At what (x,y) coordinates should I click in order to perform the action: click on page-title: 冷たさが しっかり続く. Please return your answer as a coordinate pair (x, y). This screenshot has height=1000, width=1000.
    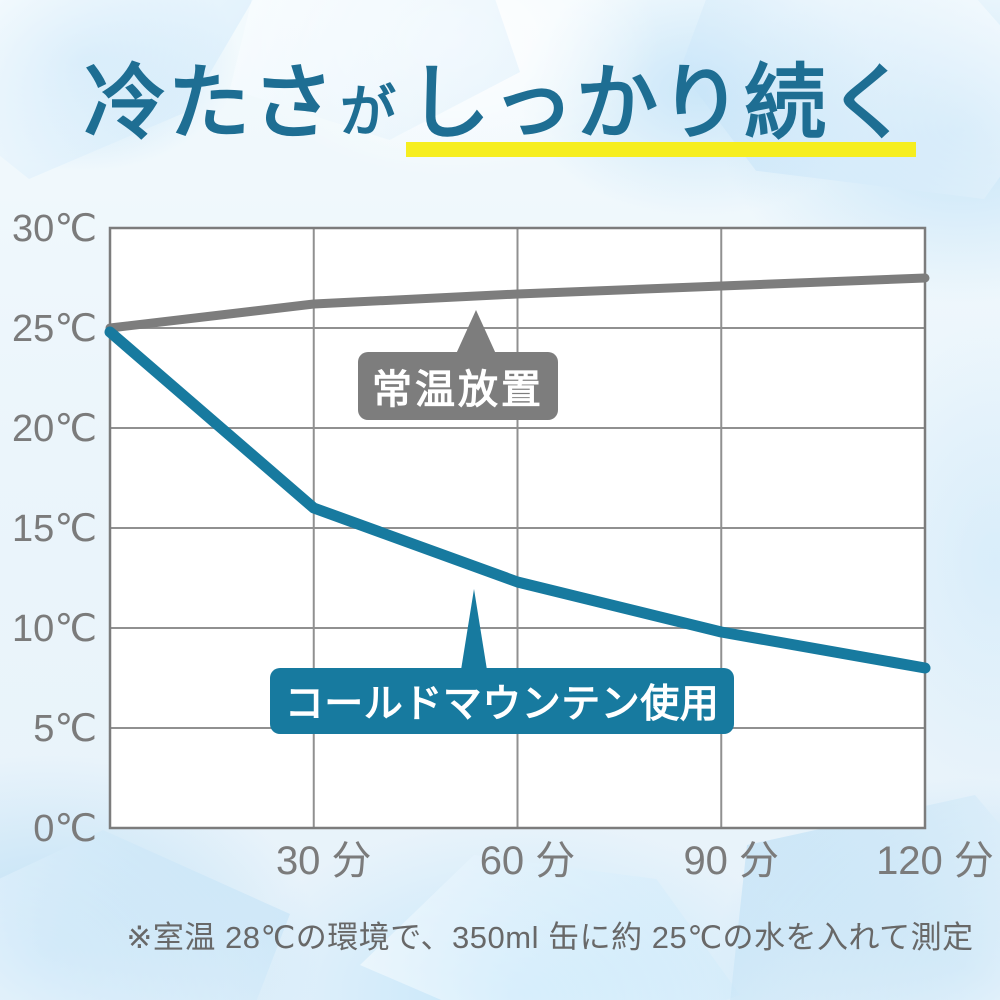
    Looking at the image, I should click on (500, 106).